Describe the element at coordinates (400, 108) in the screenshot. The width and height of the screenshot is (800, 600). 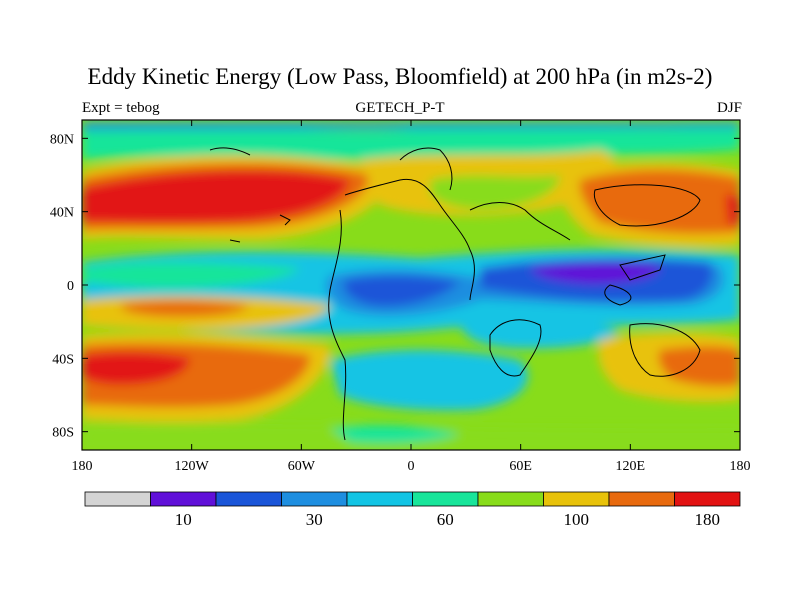
I see `dataset-label: GETECH_P-T` at that location.